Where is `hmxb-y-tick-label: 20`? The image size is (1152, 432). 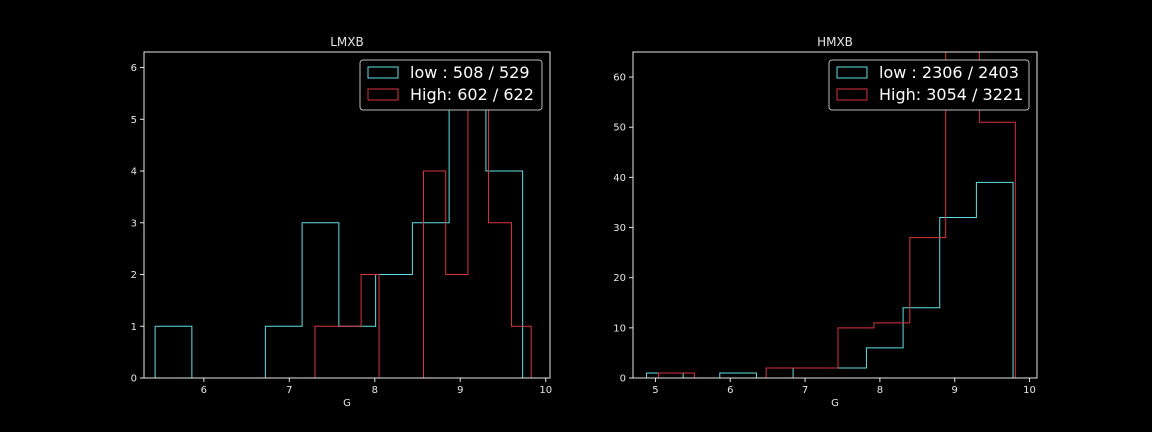 hmxb-y-tick-label: 20 is located at coordinates (619, 278).